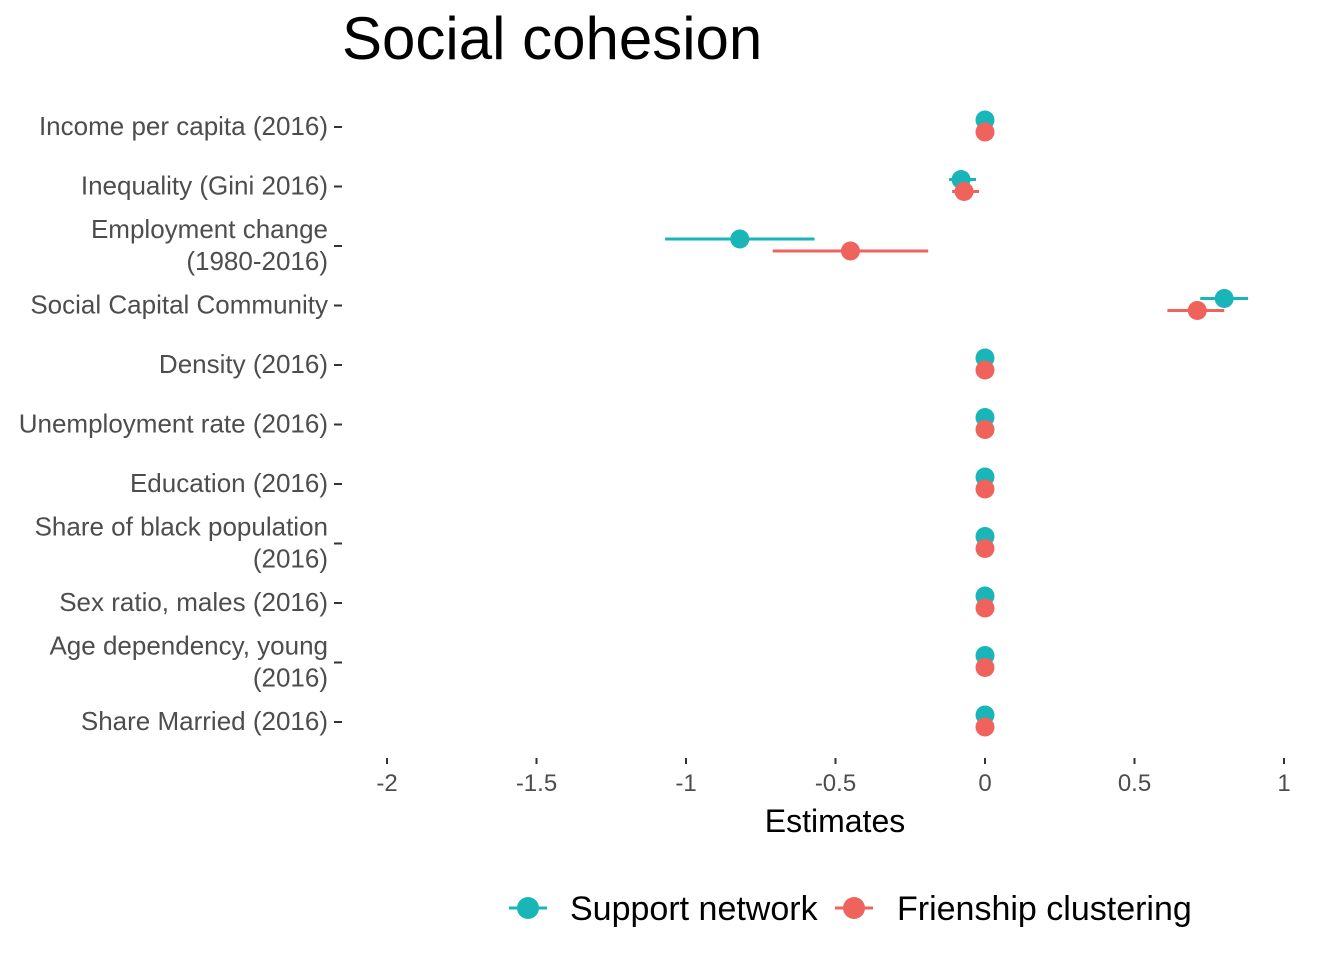 The image size is (1344, 960). I want to click on legend: Support network Frienship clustering, so click(850, 909).